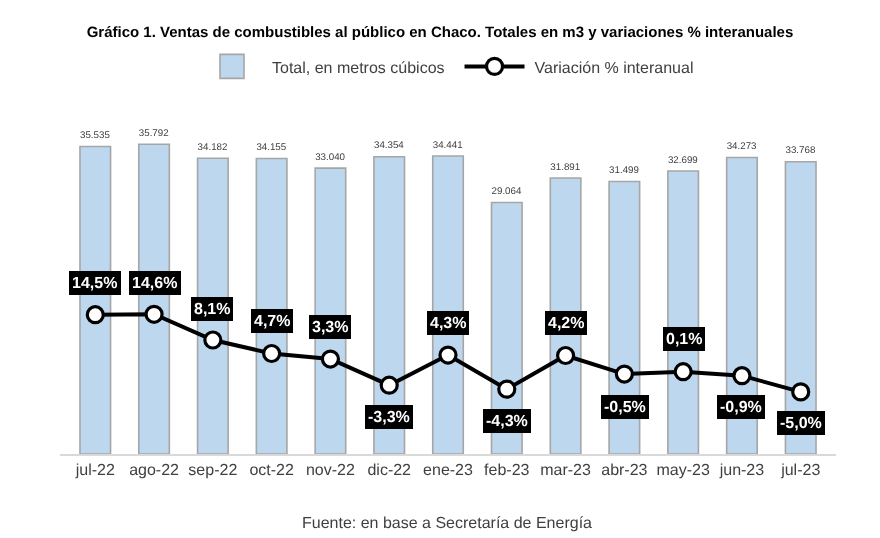  What do you see at coordinates (212, 309) in the screenshot?
I see `data-label: 8,1%` at bounding box center [212, 309].